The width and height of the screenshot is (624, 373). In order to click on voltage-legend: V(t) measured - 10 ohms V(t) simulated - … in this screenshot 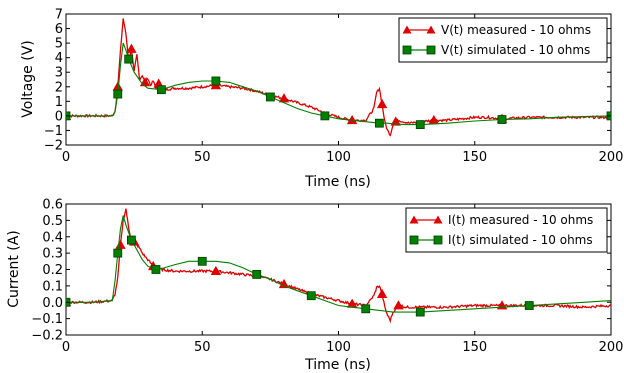, I will do `click(503, 40)`.